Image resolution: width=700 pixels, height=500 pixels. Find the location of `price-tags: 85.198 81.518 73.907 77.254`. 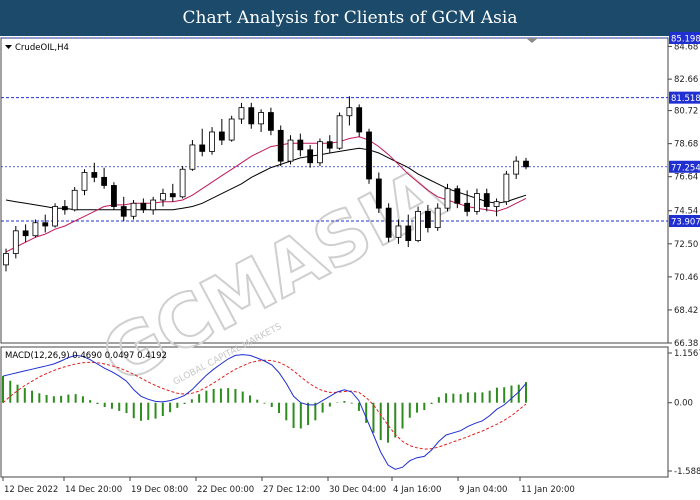

price-tags: 85.198 81.518 73.907 77.254 is located at coordinates (684, 130).